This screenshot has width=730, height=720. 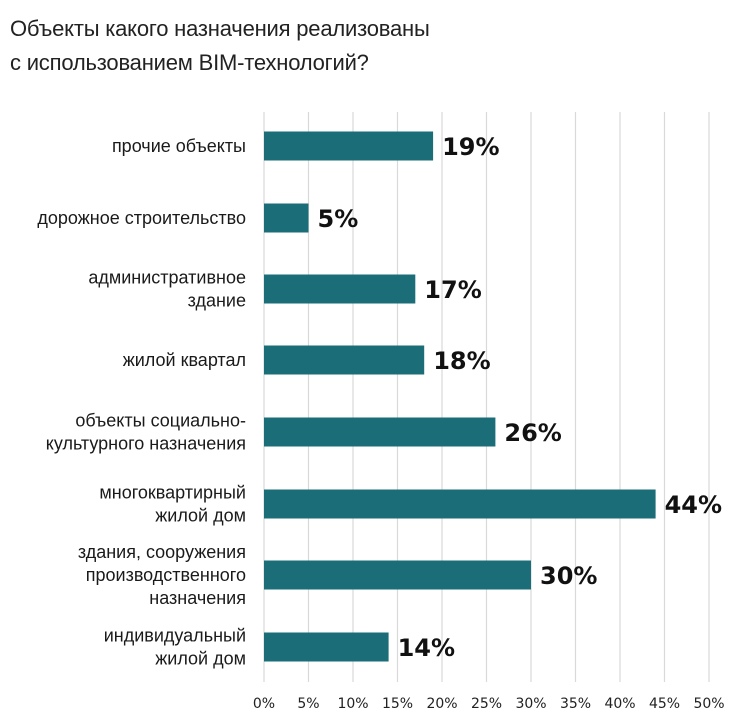 I want to click on value-label: 14%, so click(x=426, y=648).